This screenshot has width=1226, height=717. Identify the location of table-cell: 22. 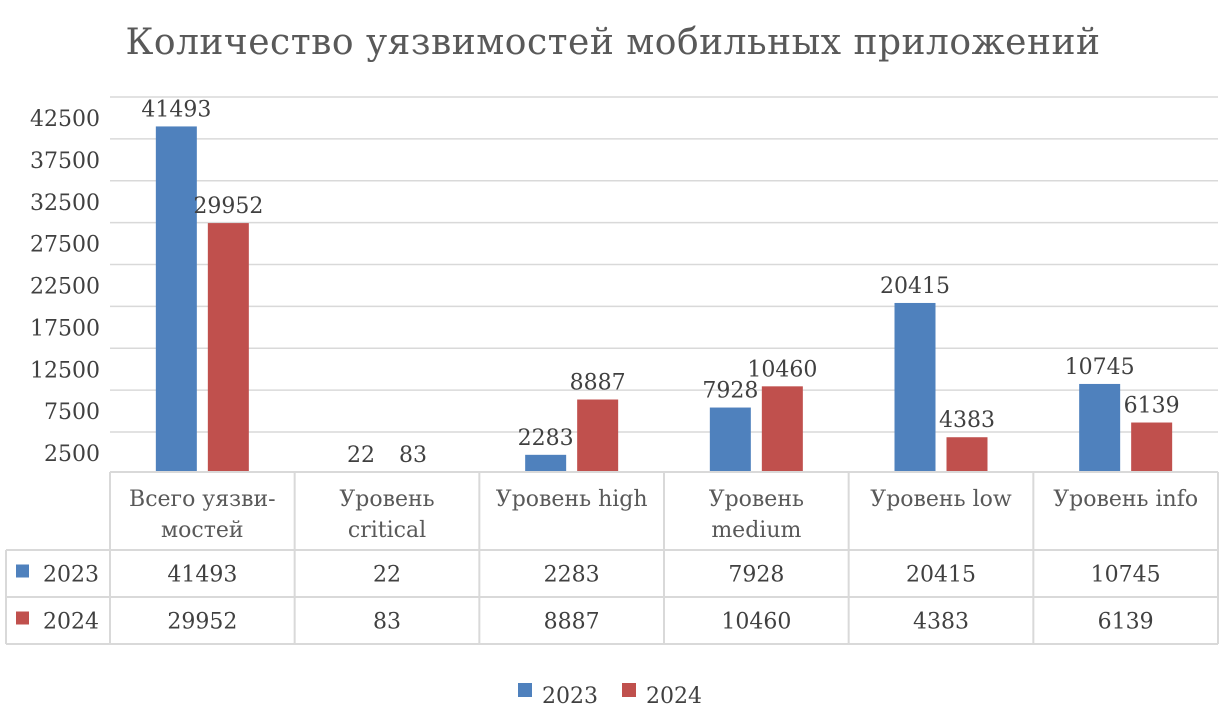
(387, 575).